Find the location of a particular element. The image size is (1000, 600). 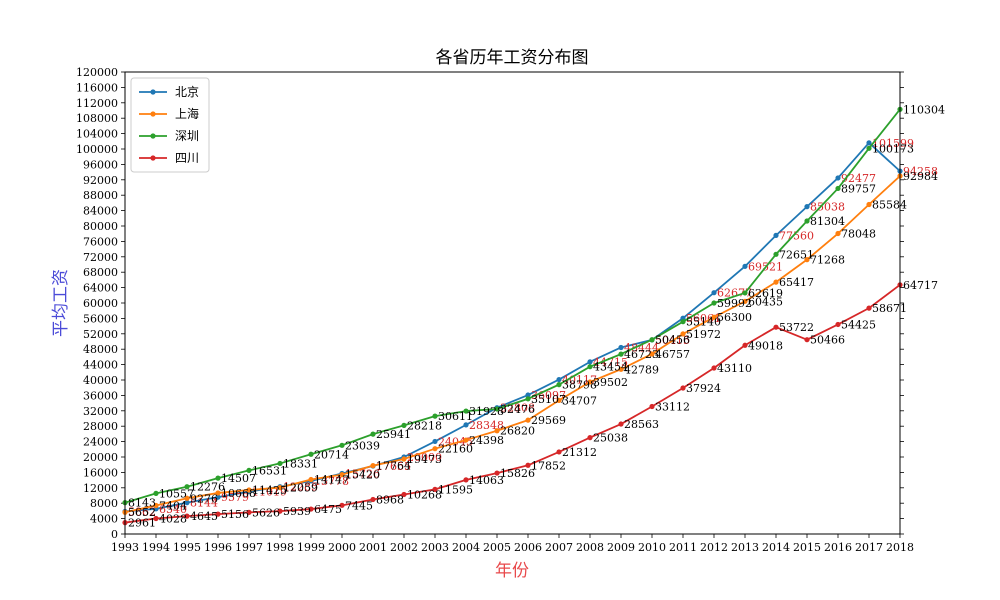

data-label: 15420 is located at coordinates (362, 475).